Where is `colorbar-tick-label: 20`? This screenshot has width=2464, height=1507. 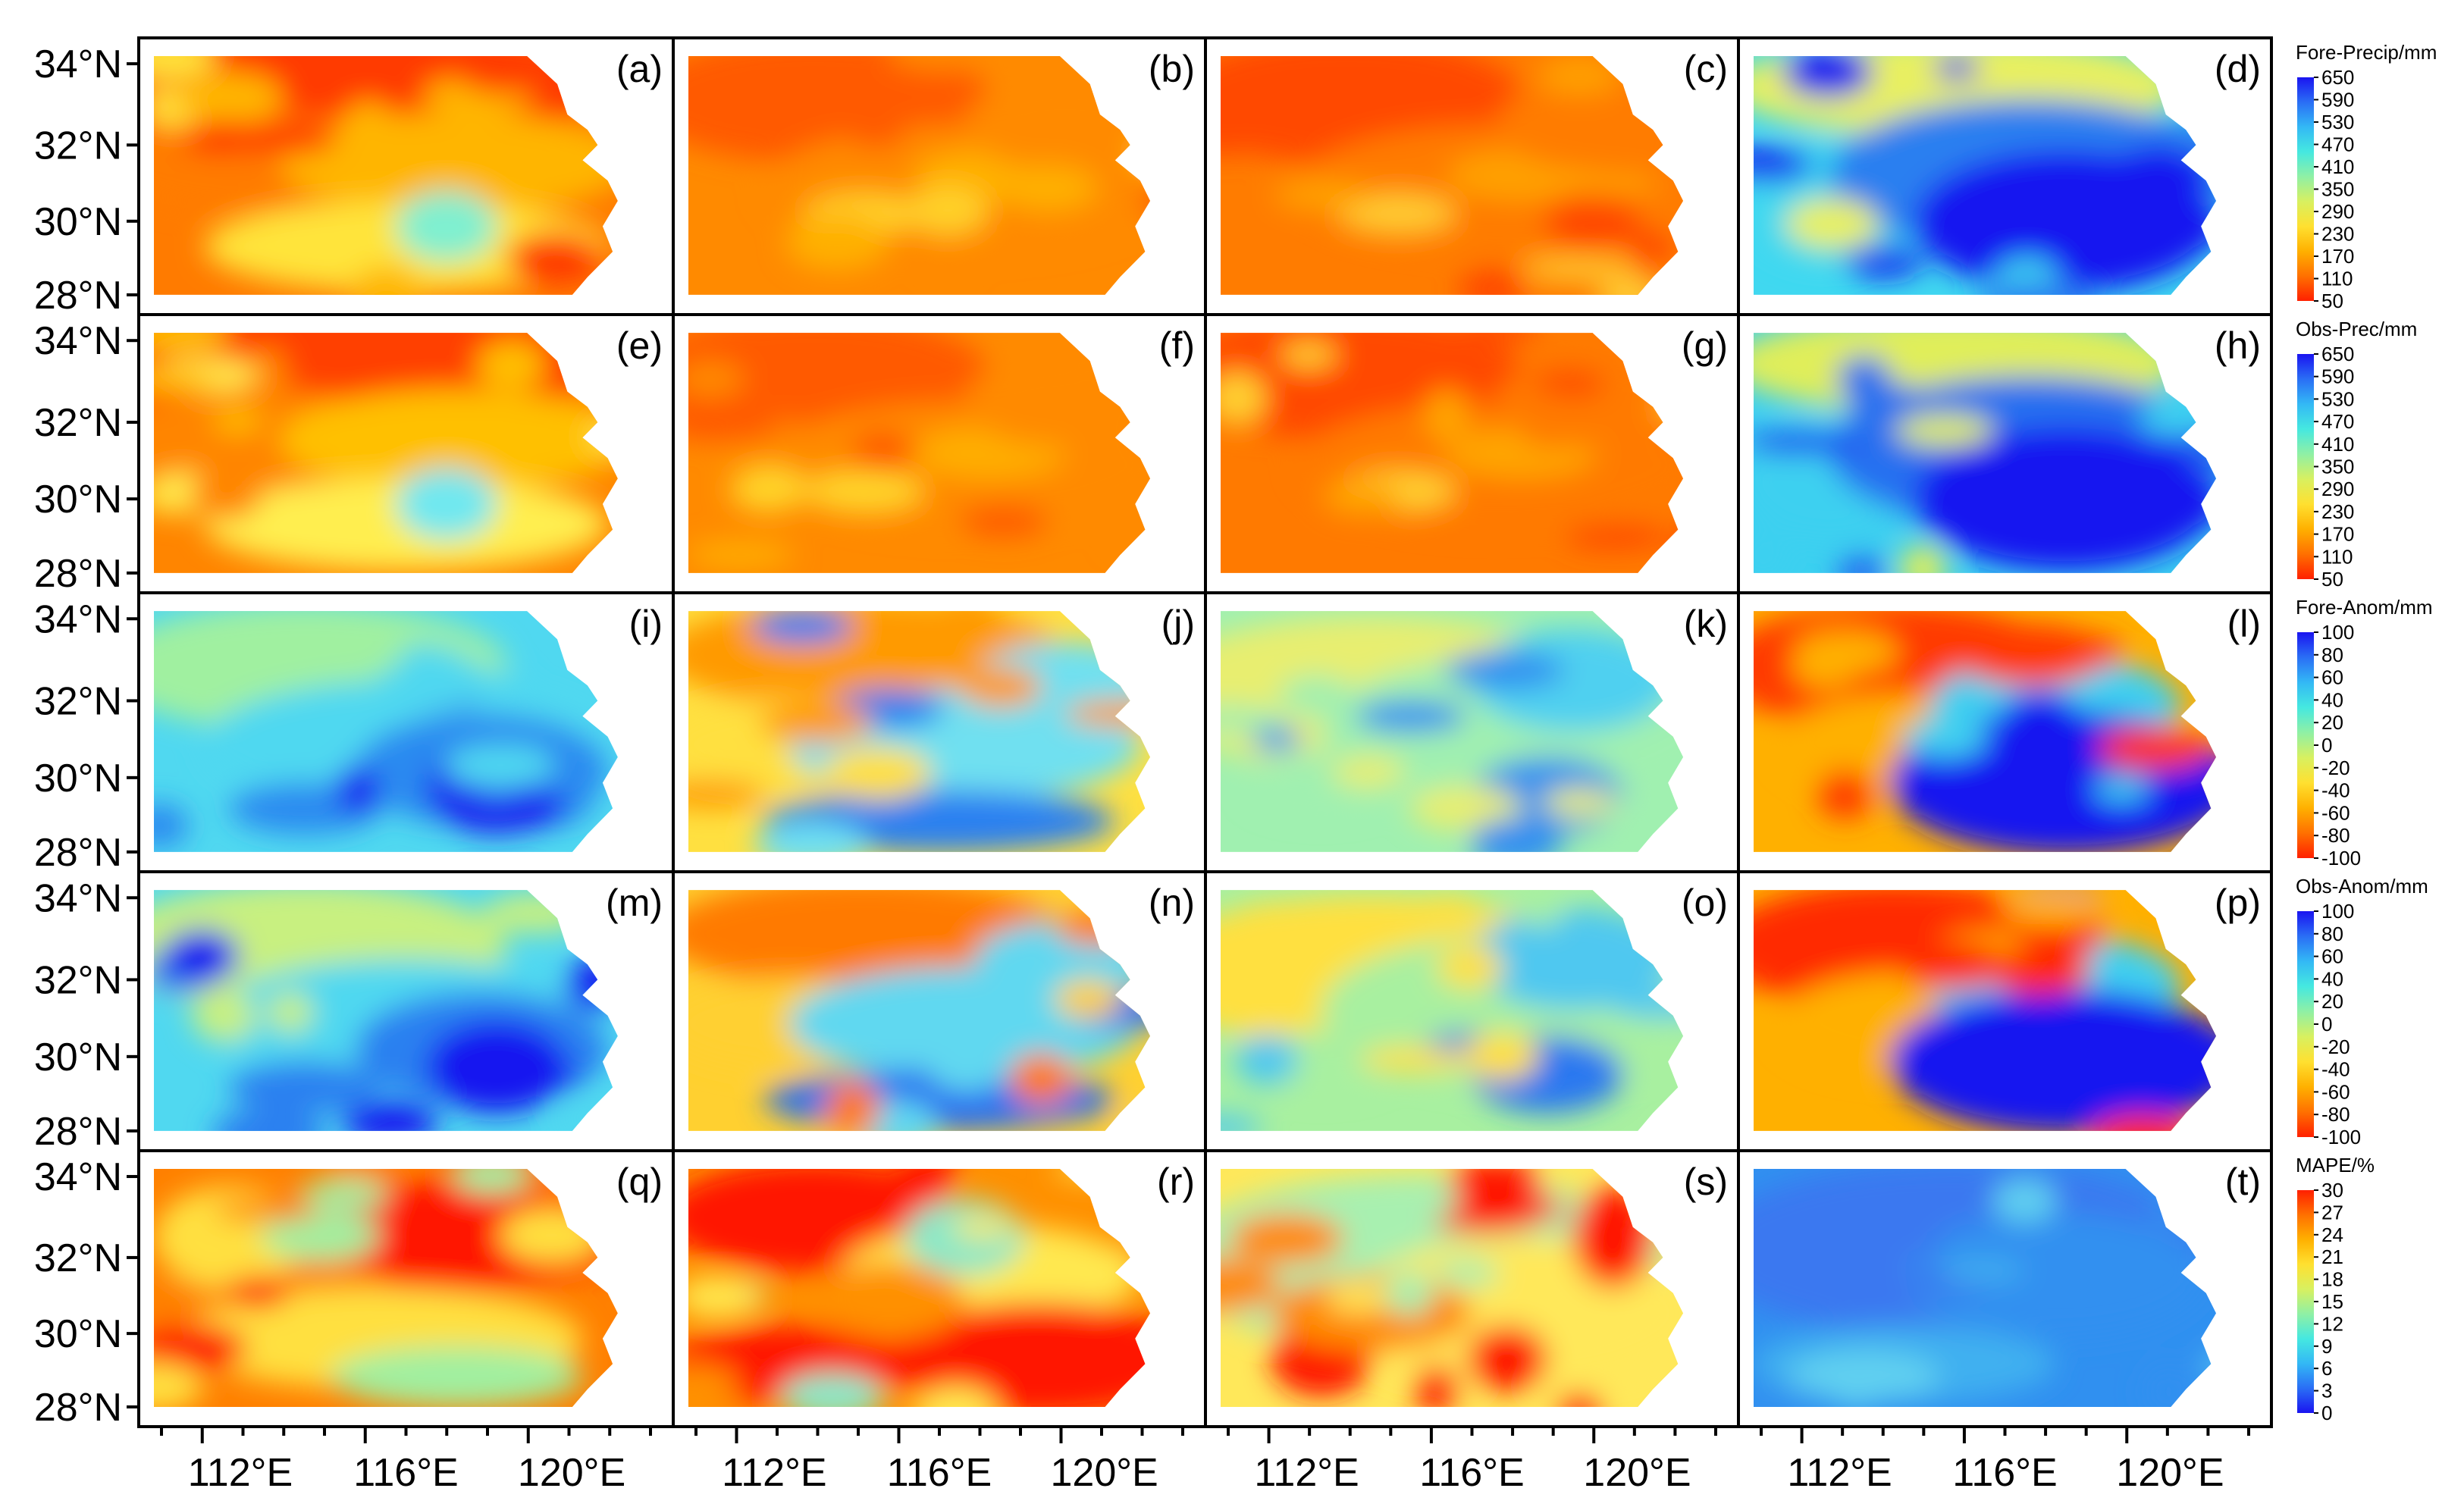 colorbar-tick-label: 20 is located at coordinates (2332, 1002).